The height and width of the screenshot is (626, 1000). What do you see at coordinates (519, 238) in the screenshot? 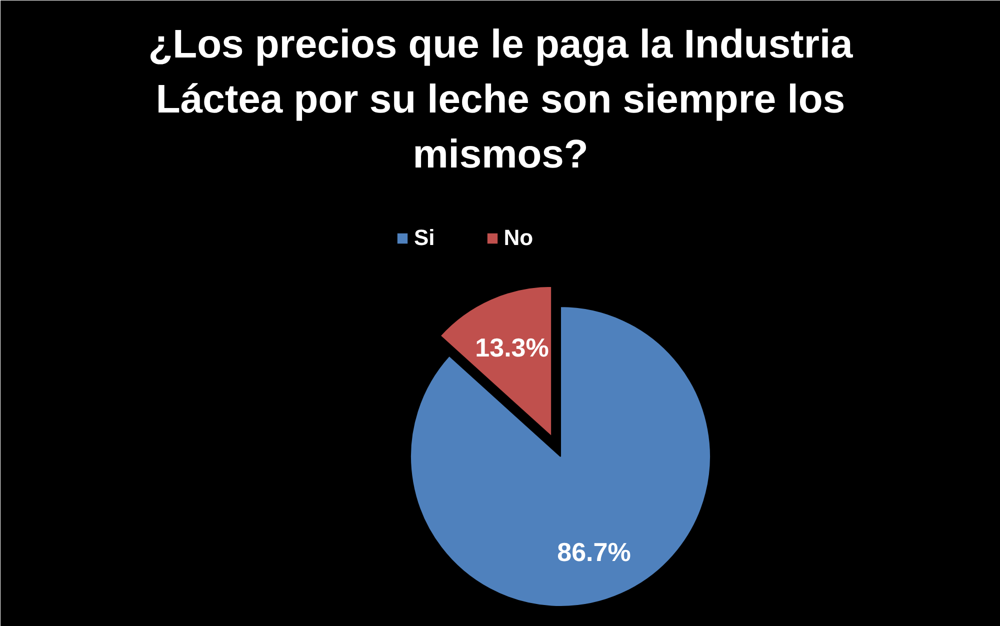
I see `legend-label: No` at bounding box center [519, 238].